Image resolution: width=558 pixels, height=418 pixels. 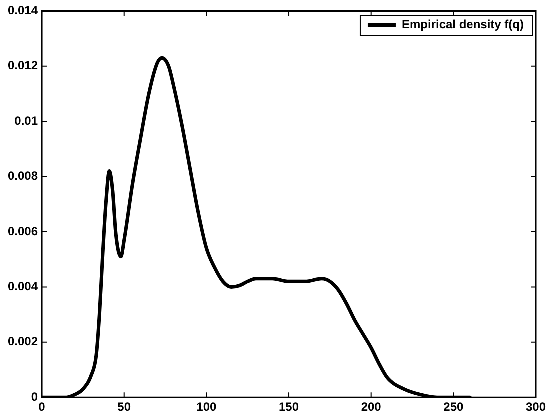 What do you see at coordinates (23, 231) in the screenshot?
I see `y-tick-label: 0.006` at bounding box center [23, 231].